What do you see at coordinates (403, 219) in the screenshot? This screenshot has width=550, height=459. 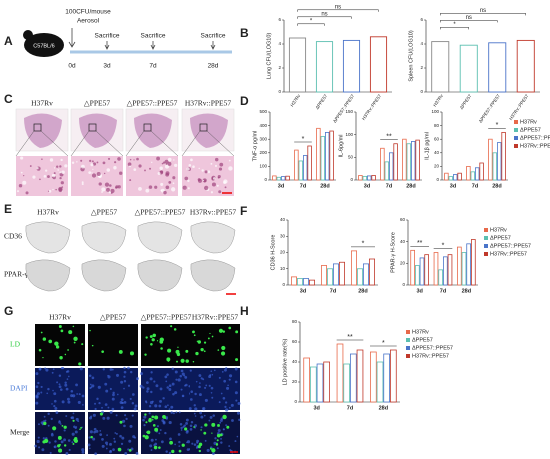 I see `y-tick-label: 60` at bounding box center [403, 219].